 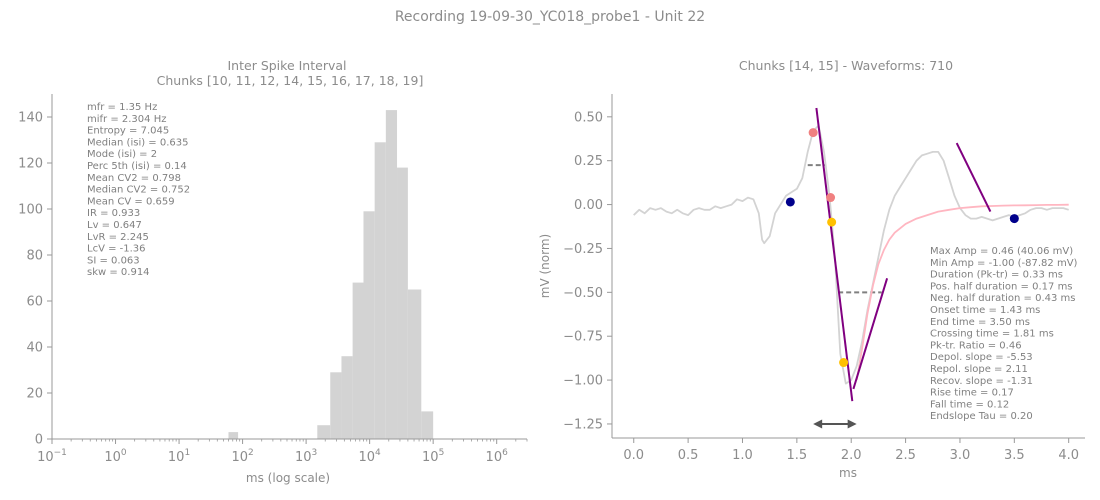 What do you see at coordinates (818, 424) in the screenshot?
I see `duration-arrow-head-left` at bounding box center [818, 424].